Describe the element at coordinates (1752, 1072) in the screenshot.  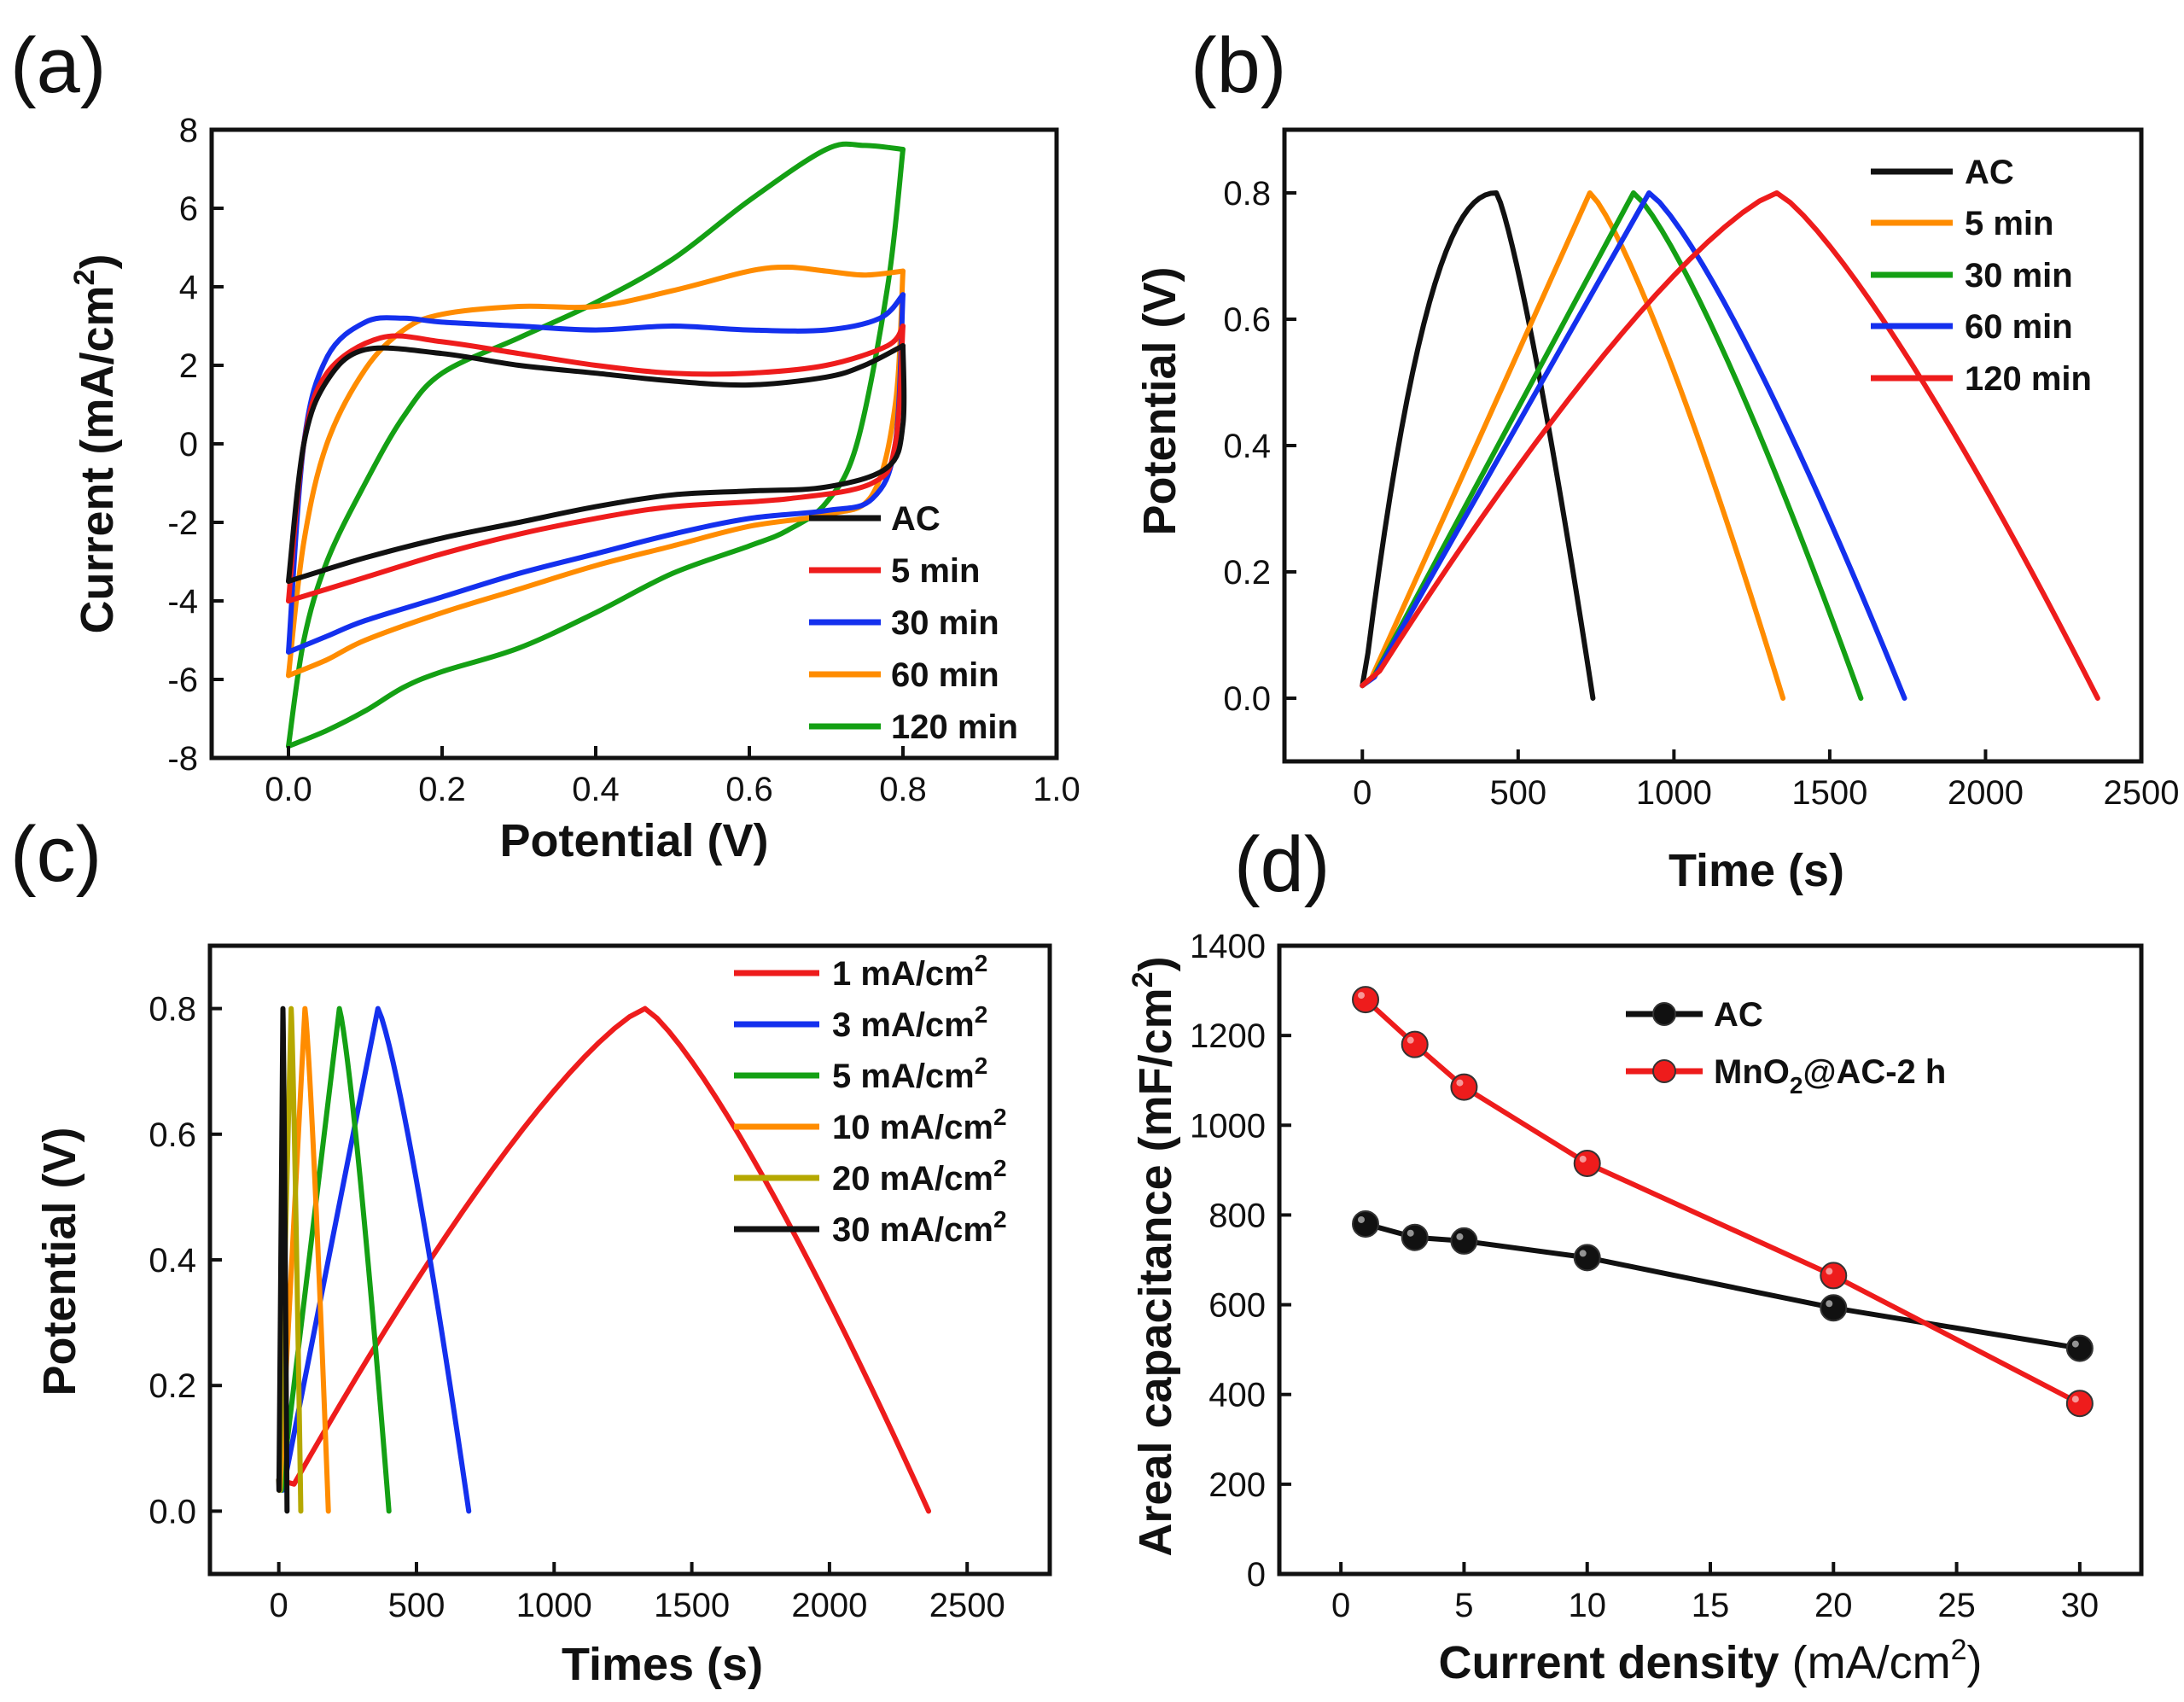
I see `legend-label-d-1-main: MnO` at that location.